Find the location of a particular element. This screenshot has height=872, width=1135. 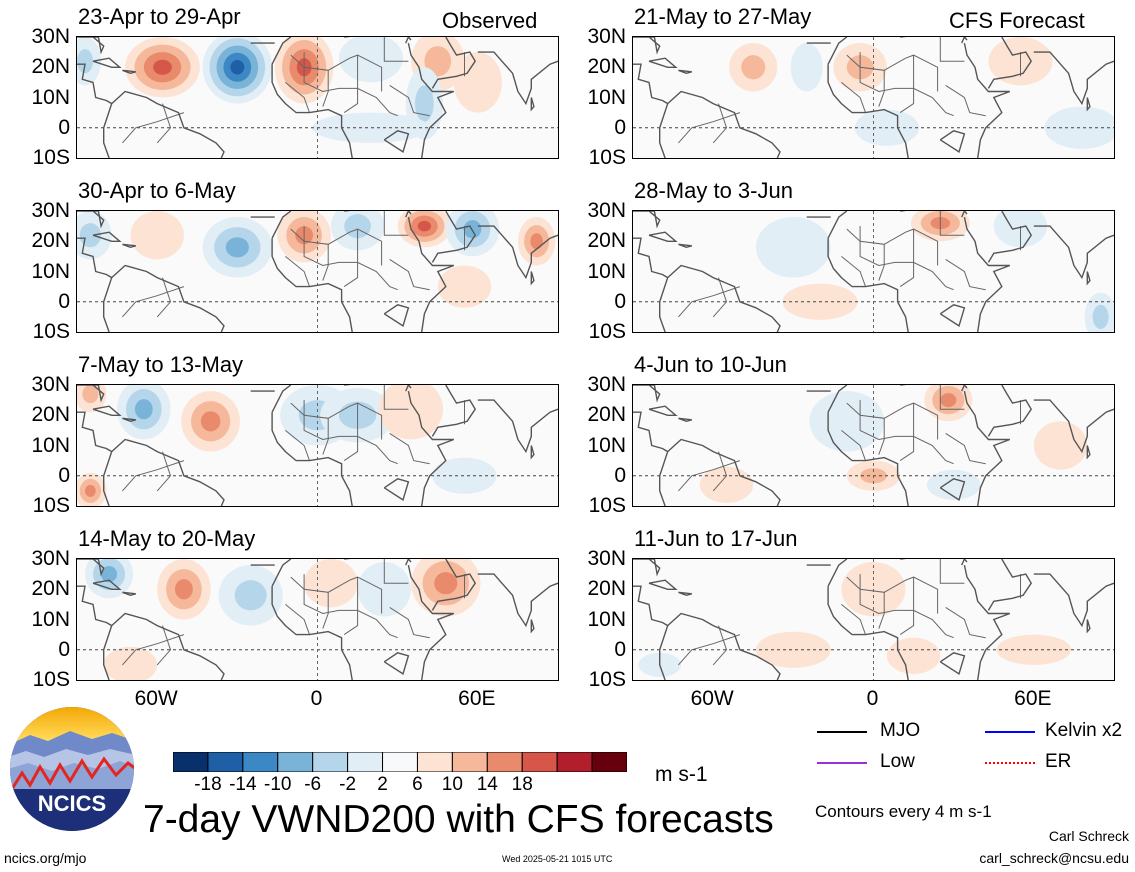

legend-low-label: Low is located at coordinates (897, 761).